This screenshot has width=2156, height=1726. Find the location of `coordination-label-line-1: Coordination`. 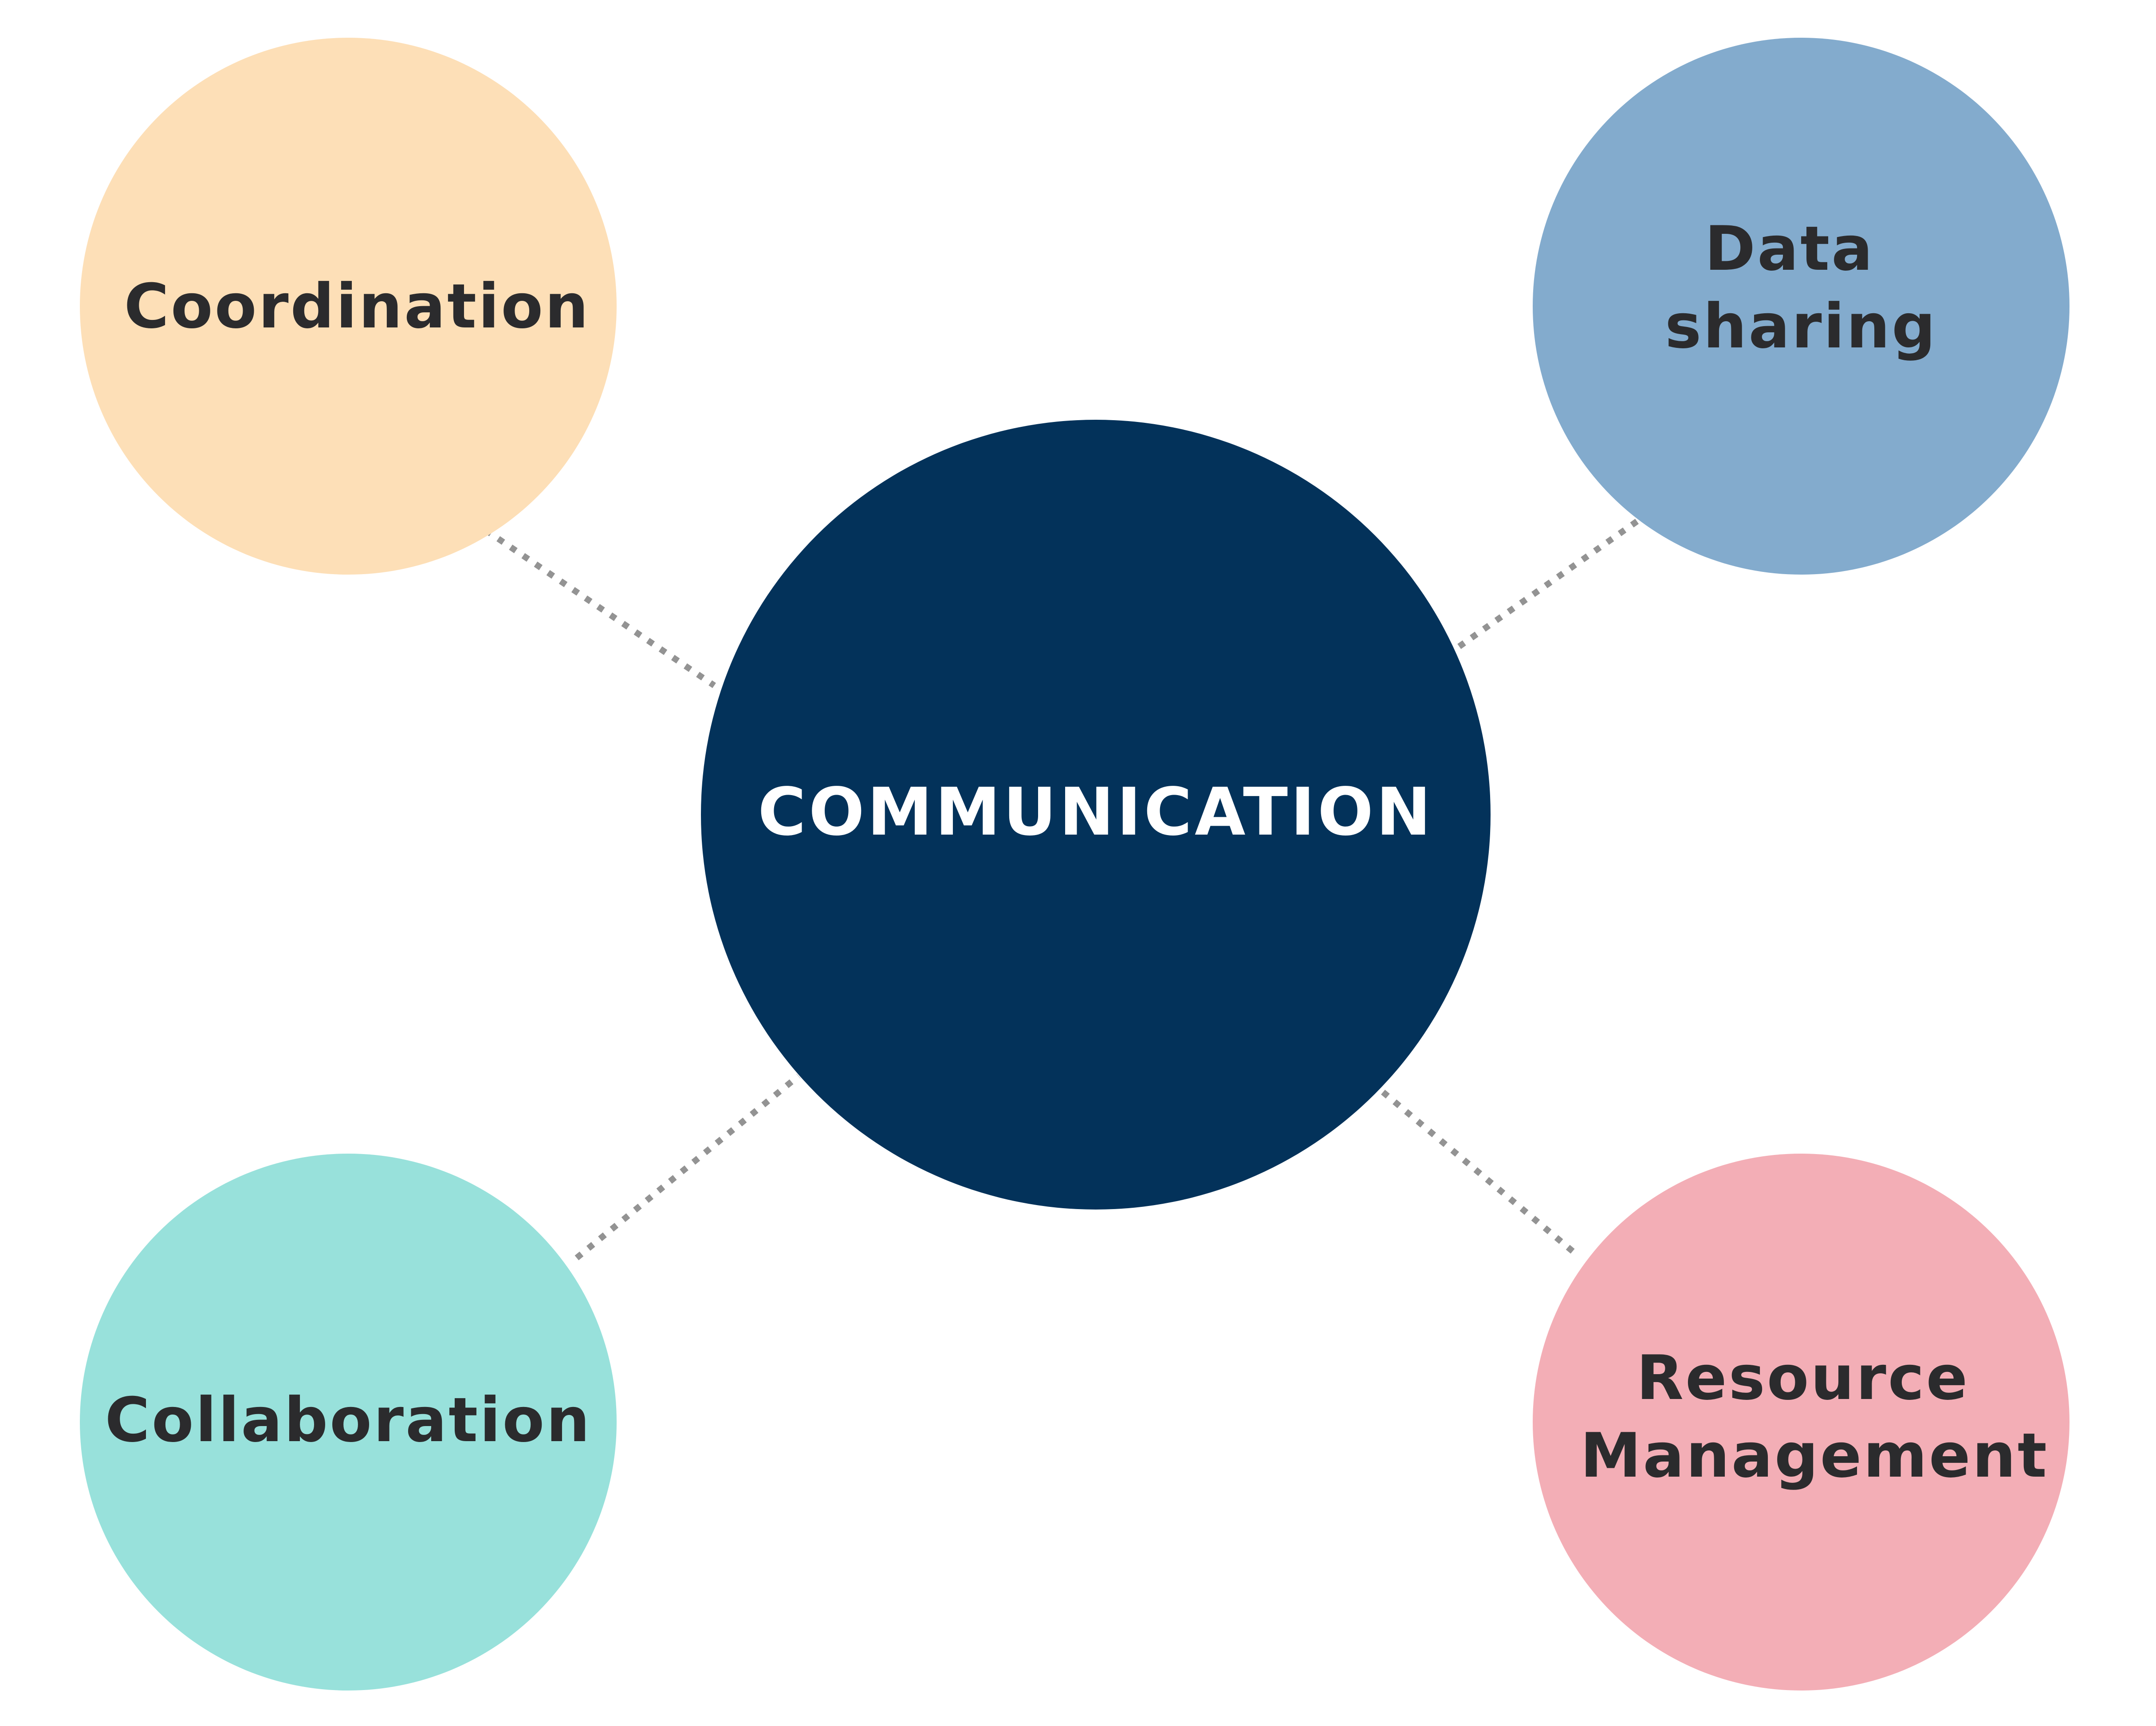

coordination-label-line-1: Coordination is located at coordinates (357, 306).